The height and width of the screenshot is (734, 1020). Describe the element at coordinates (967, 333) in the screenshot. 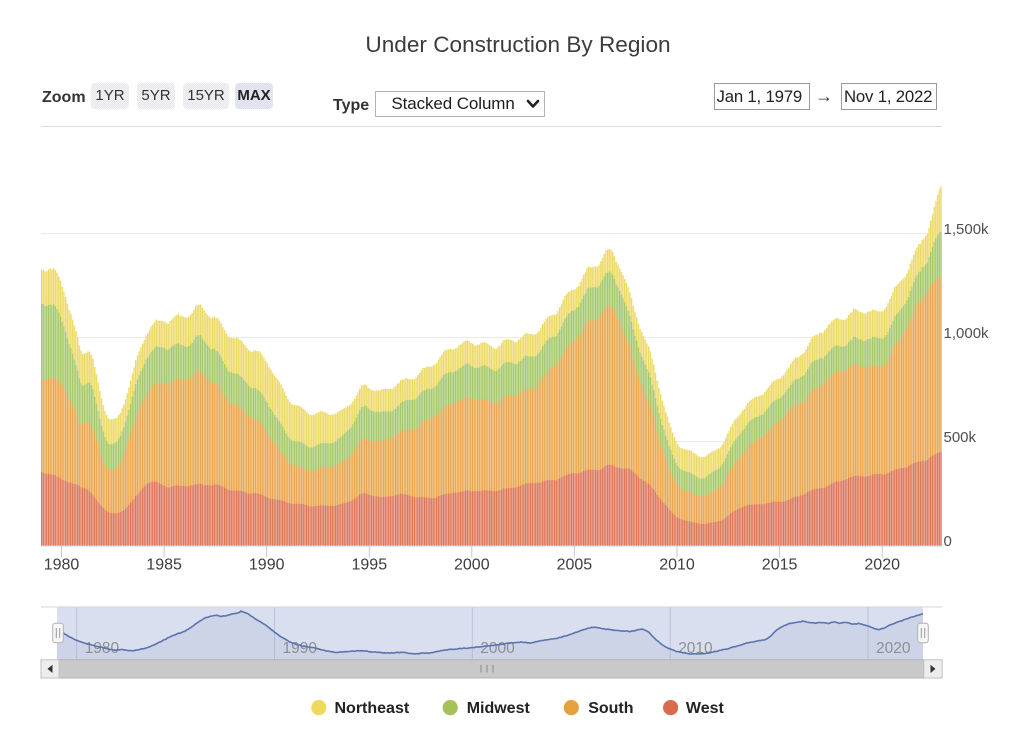

I see `svg-text: 1,000k` at that location.